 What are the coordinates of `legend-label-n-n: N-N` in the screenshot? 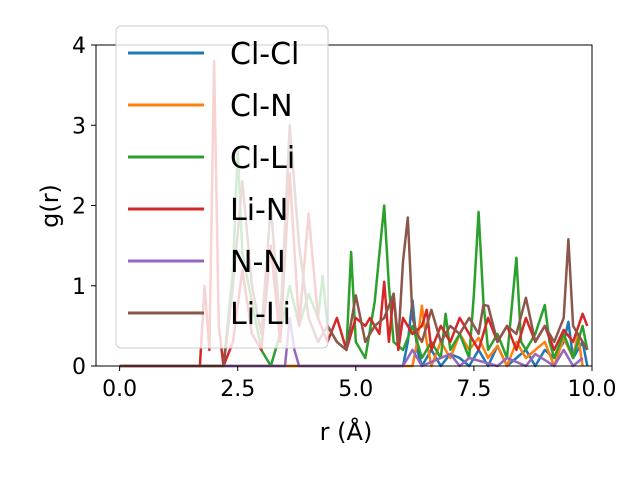 It's located at (258, 262).